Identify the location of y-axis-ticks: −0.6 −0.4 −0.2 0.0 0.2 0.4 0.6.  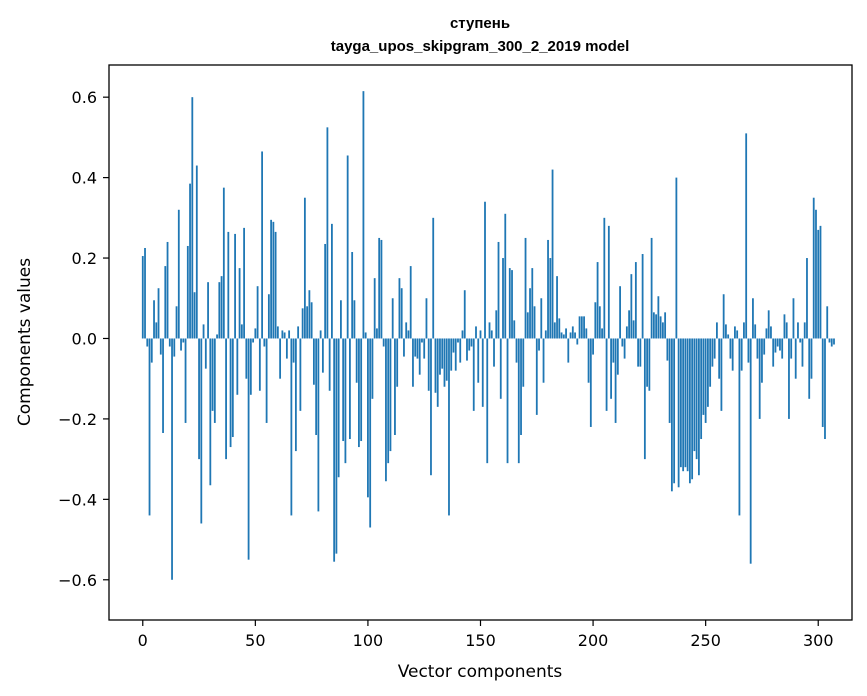
(83, 339).